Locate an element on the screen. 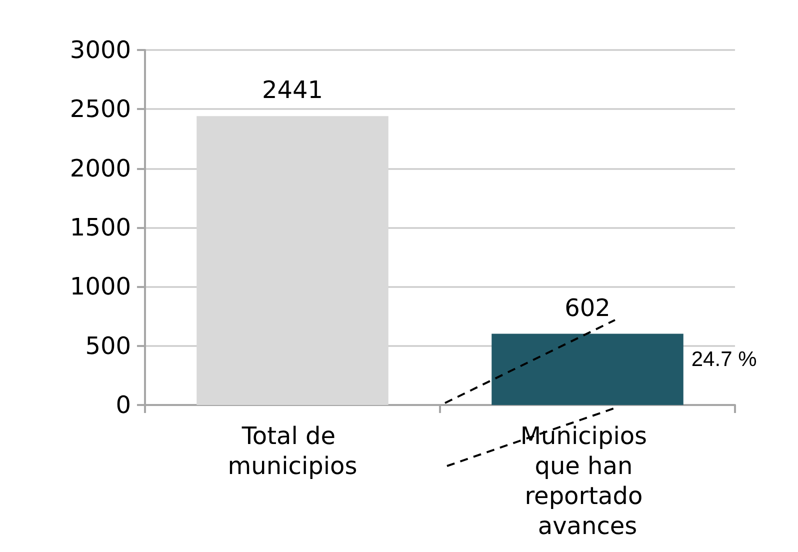  y-tick-label: 2500 is located at coordinates (100, 109).